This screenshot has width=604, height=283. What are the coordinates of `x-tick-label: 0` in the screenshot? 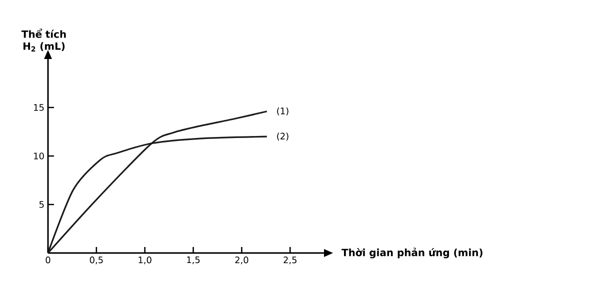 It's located at (48, 260).